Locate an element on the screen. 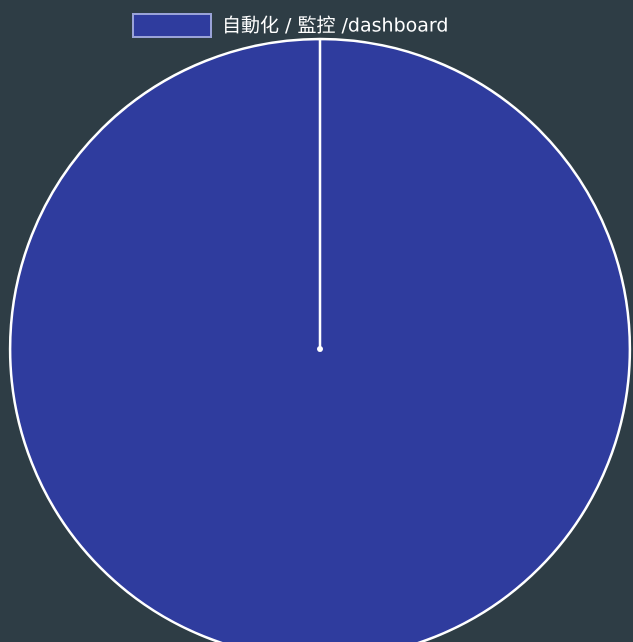 This screenshot has height=642, width=633. legend-label: 自動化 / 監控 /dashboard is located at coordinates (335, 26).